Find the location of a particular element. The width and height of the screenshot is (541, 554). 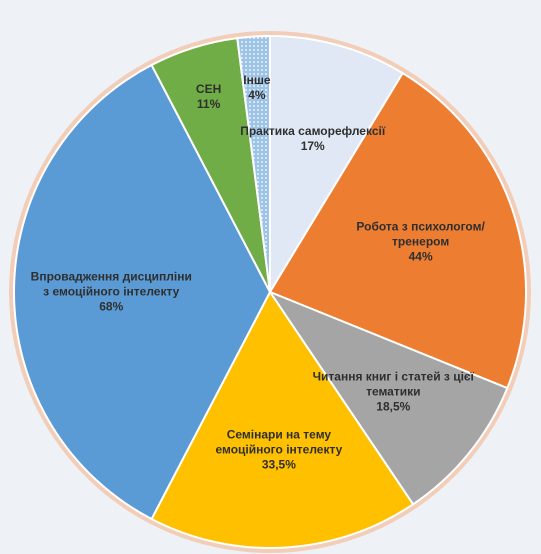

slice-label: СЕН 11% is located at coordinates (209, 97).